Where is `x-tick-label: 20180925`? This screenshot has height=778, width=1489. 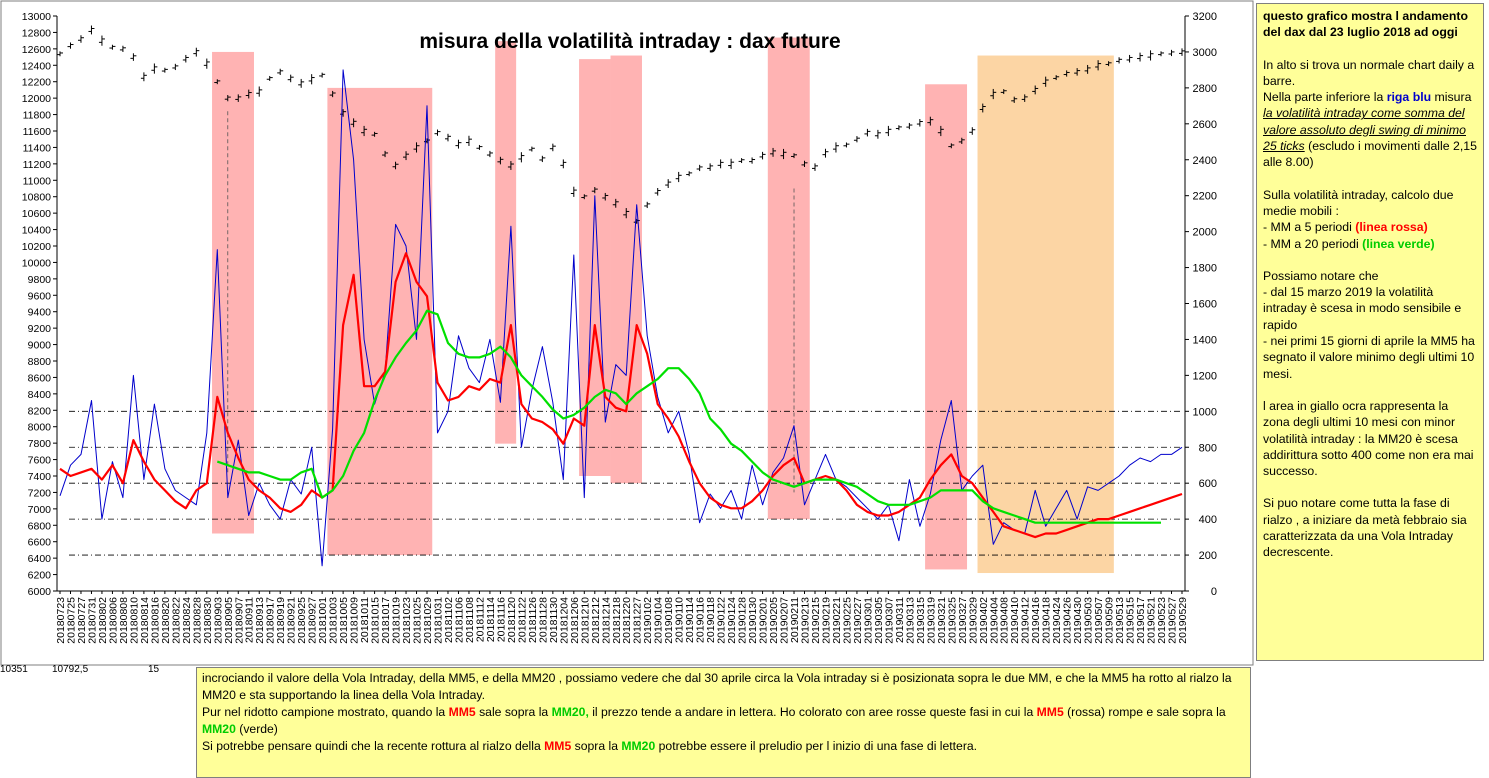 x-tick-label: 20180925 is located at coordinates (302, 620).